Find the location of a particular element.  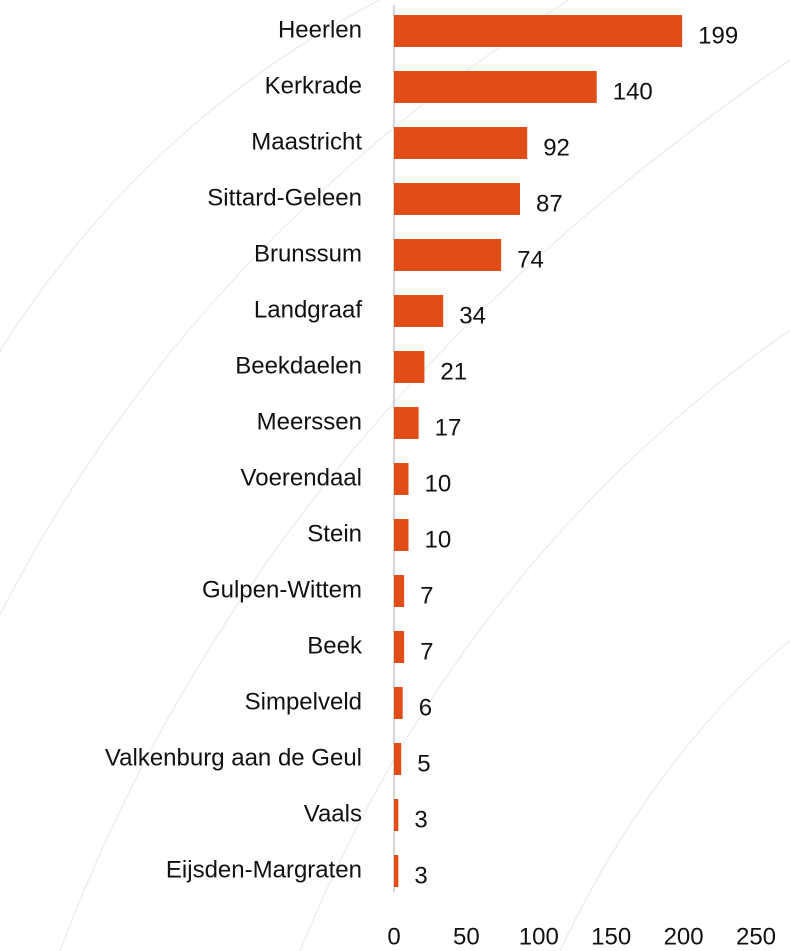

category-label: Beekdaelen is located at coordinates (298, 365).